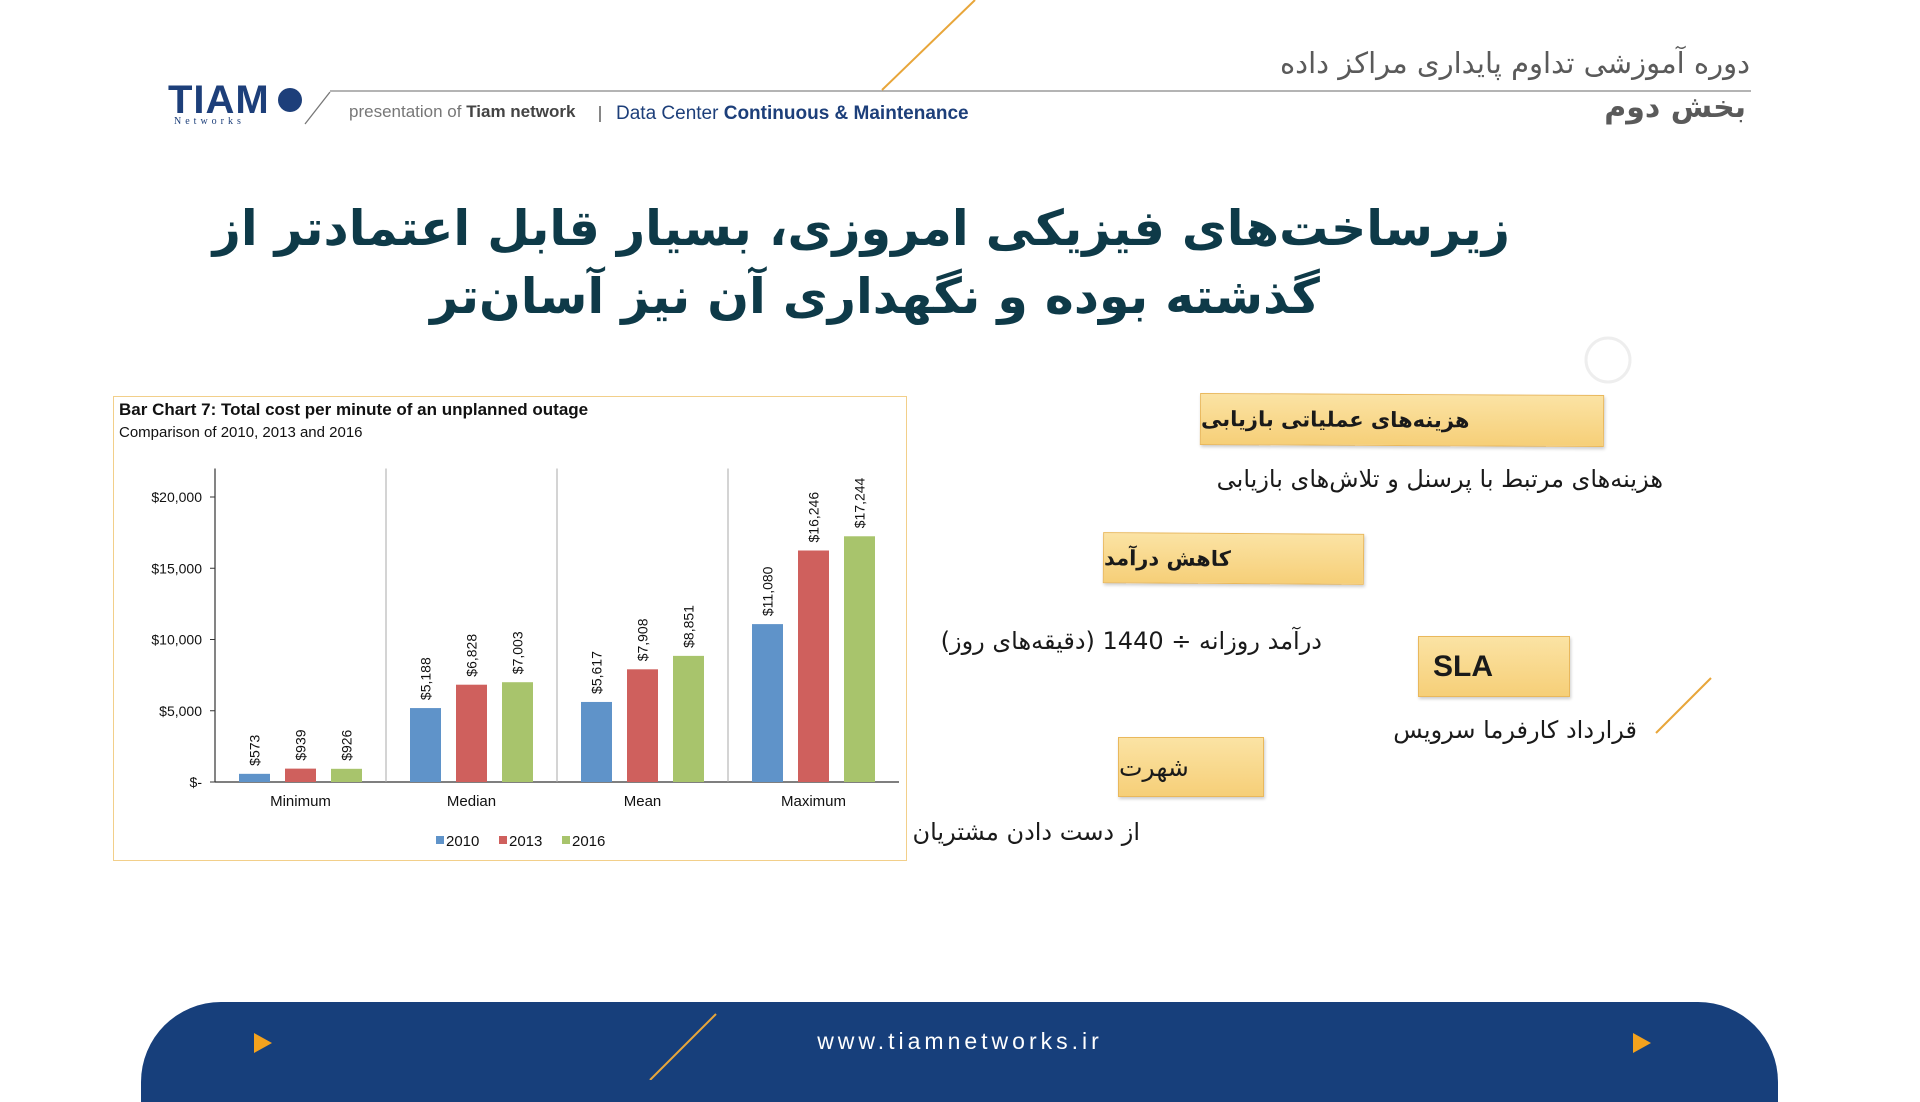  What do you see at coordinates (255, 749) in the screenshot?
I see `data-label: $573` at bounding box center [255, 749].